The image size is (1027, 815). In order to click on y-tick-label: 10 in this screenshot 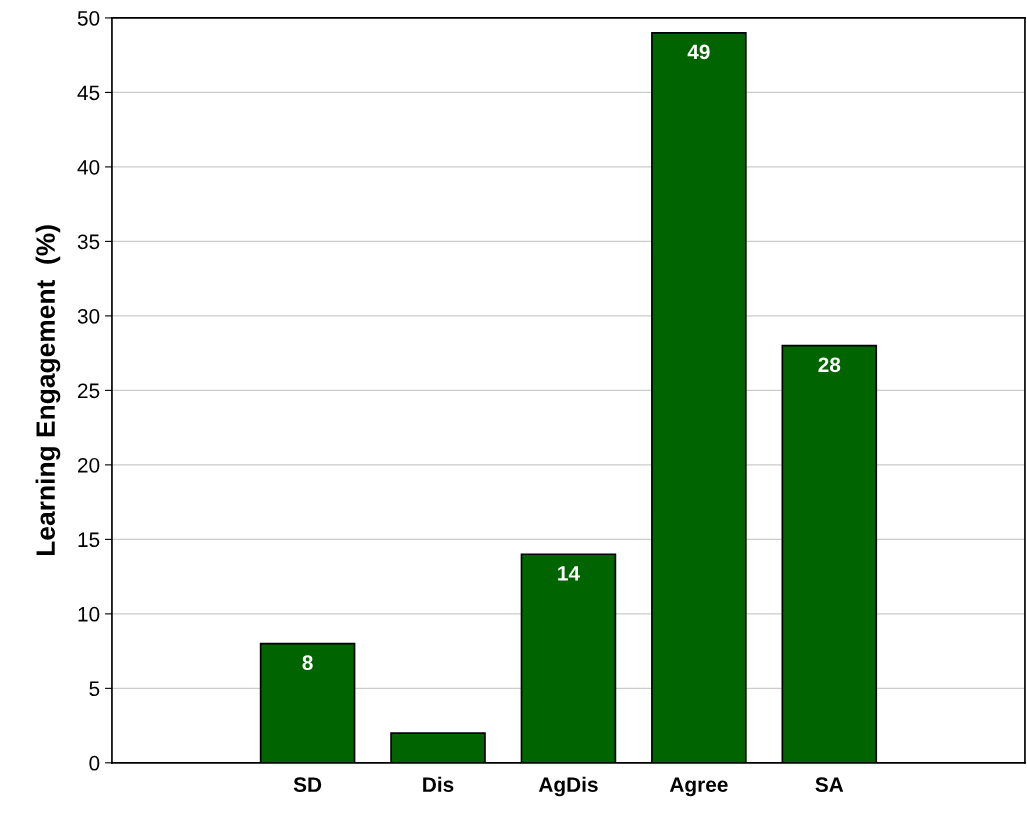, I will do `click(89, 614)`.